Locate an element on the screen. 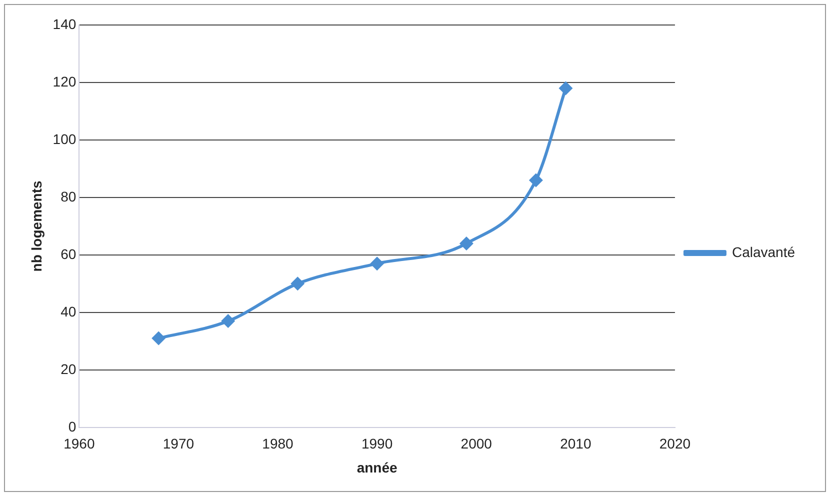 This screenshot has width=833, height=501. y-tick-label: 40 is located at coordinates (68, 311).